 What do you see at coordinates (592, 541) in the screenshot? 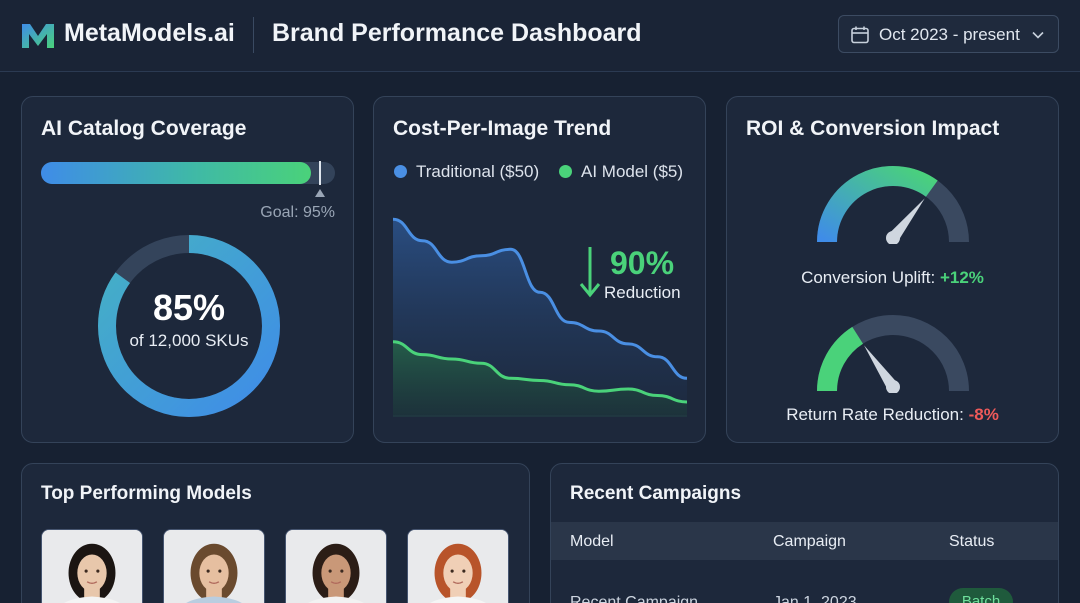
I see `column-header-model: Model` at bounding box center [592, 541].